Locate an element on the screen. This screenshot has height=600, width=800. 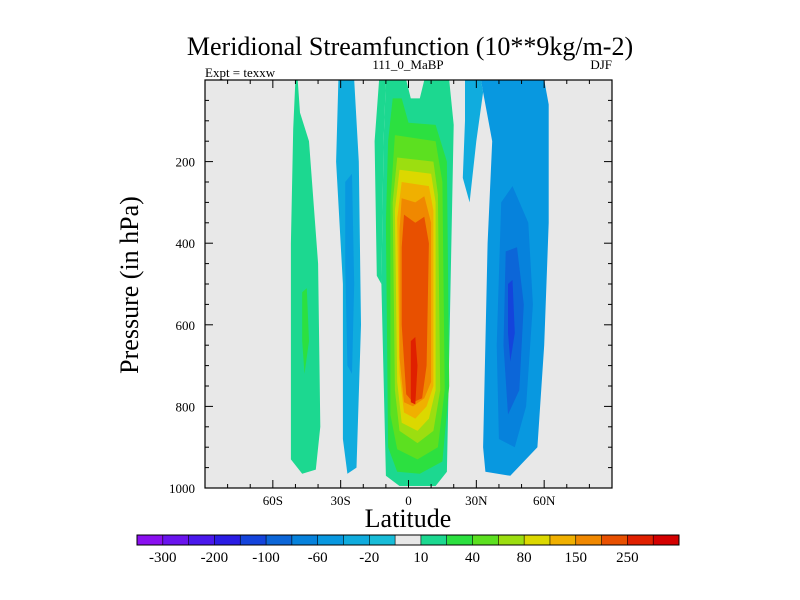
colorbar-label: 250 is located at coordinates (627, 558).